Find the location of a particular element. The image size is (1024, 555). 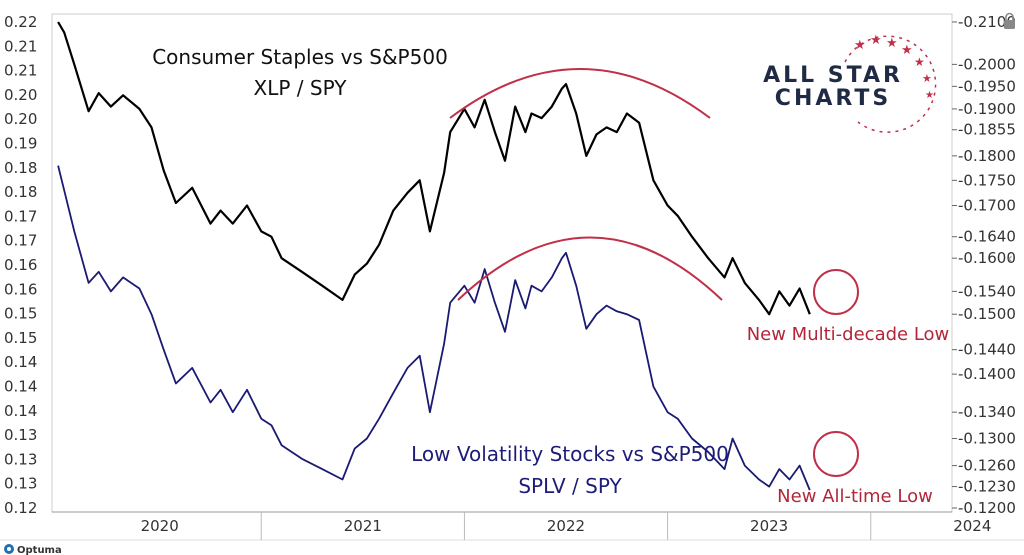

x-tick-label: 2022 is located at coordinates (566, 526).